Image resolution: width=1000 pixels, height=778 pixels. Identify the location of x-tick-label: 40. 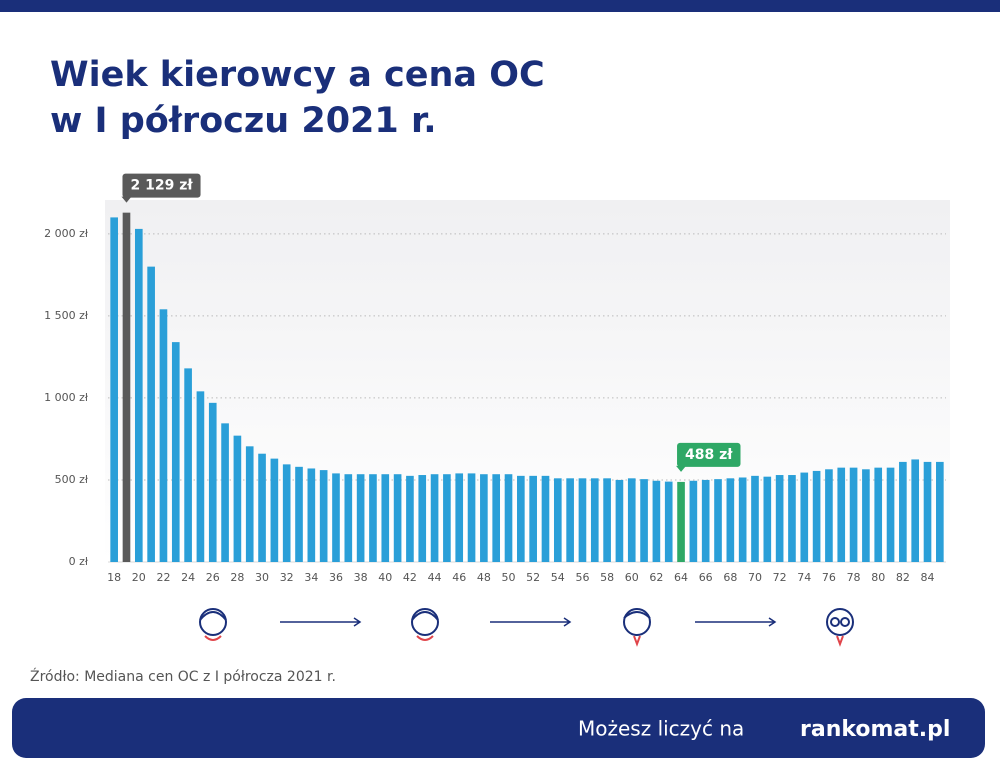
(385, 577).